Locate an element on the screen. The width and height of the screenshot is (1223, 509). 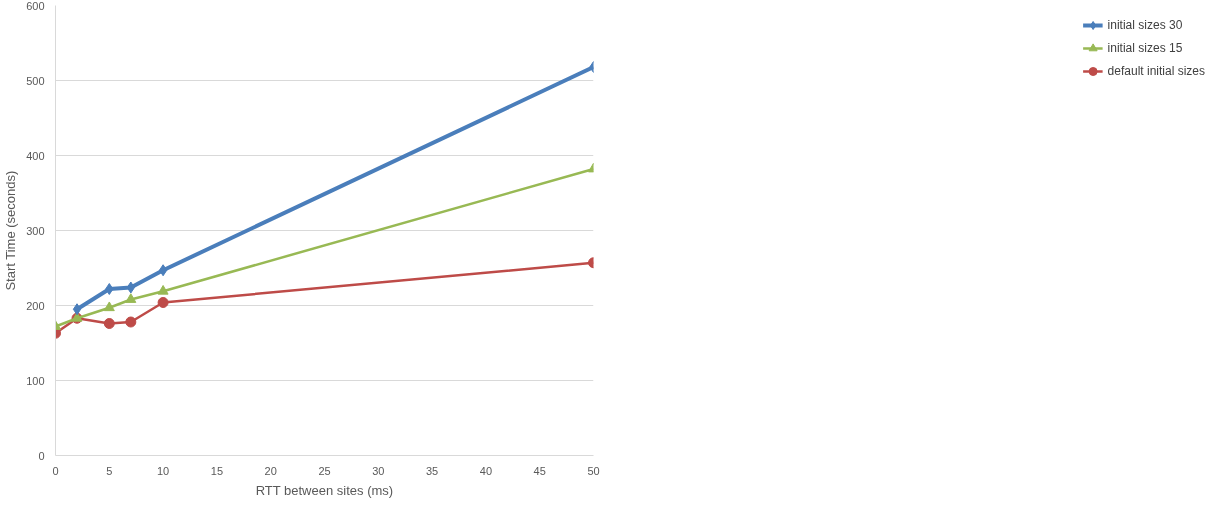
y-axis-title: Start Time (seconds) is located at coordinates (11, 230).